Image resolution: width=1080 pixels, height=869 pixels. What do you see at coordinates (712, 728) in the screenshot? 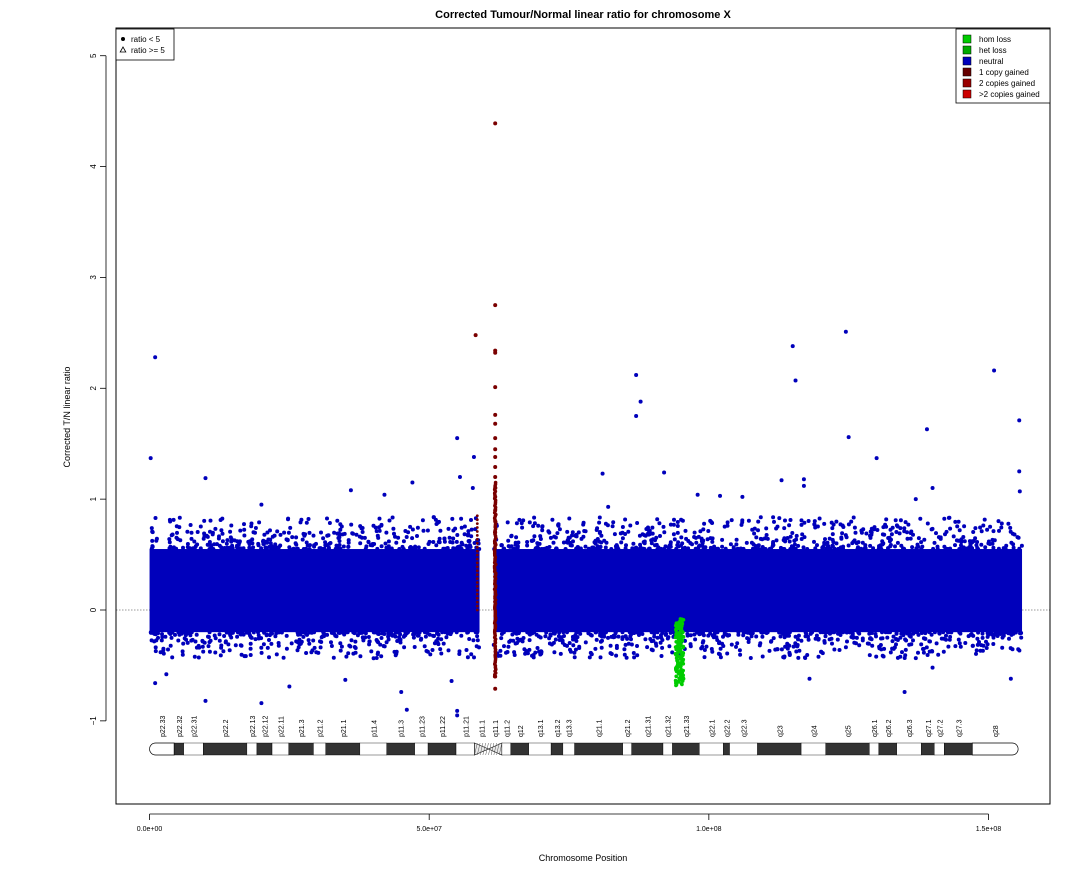
I see `ideogram-band-label: q22.1` at bounding box center [712, 728].